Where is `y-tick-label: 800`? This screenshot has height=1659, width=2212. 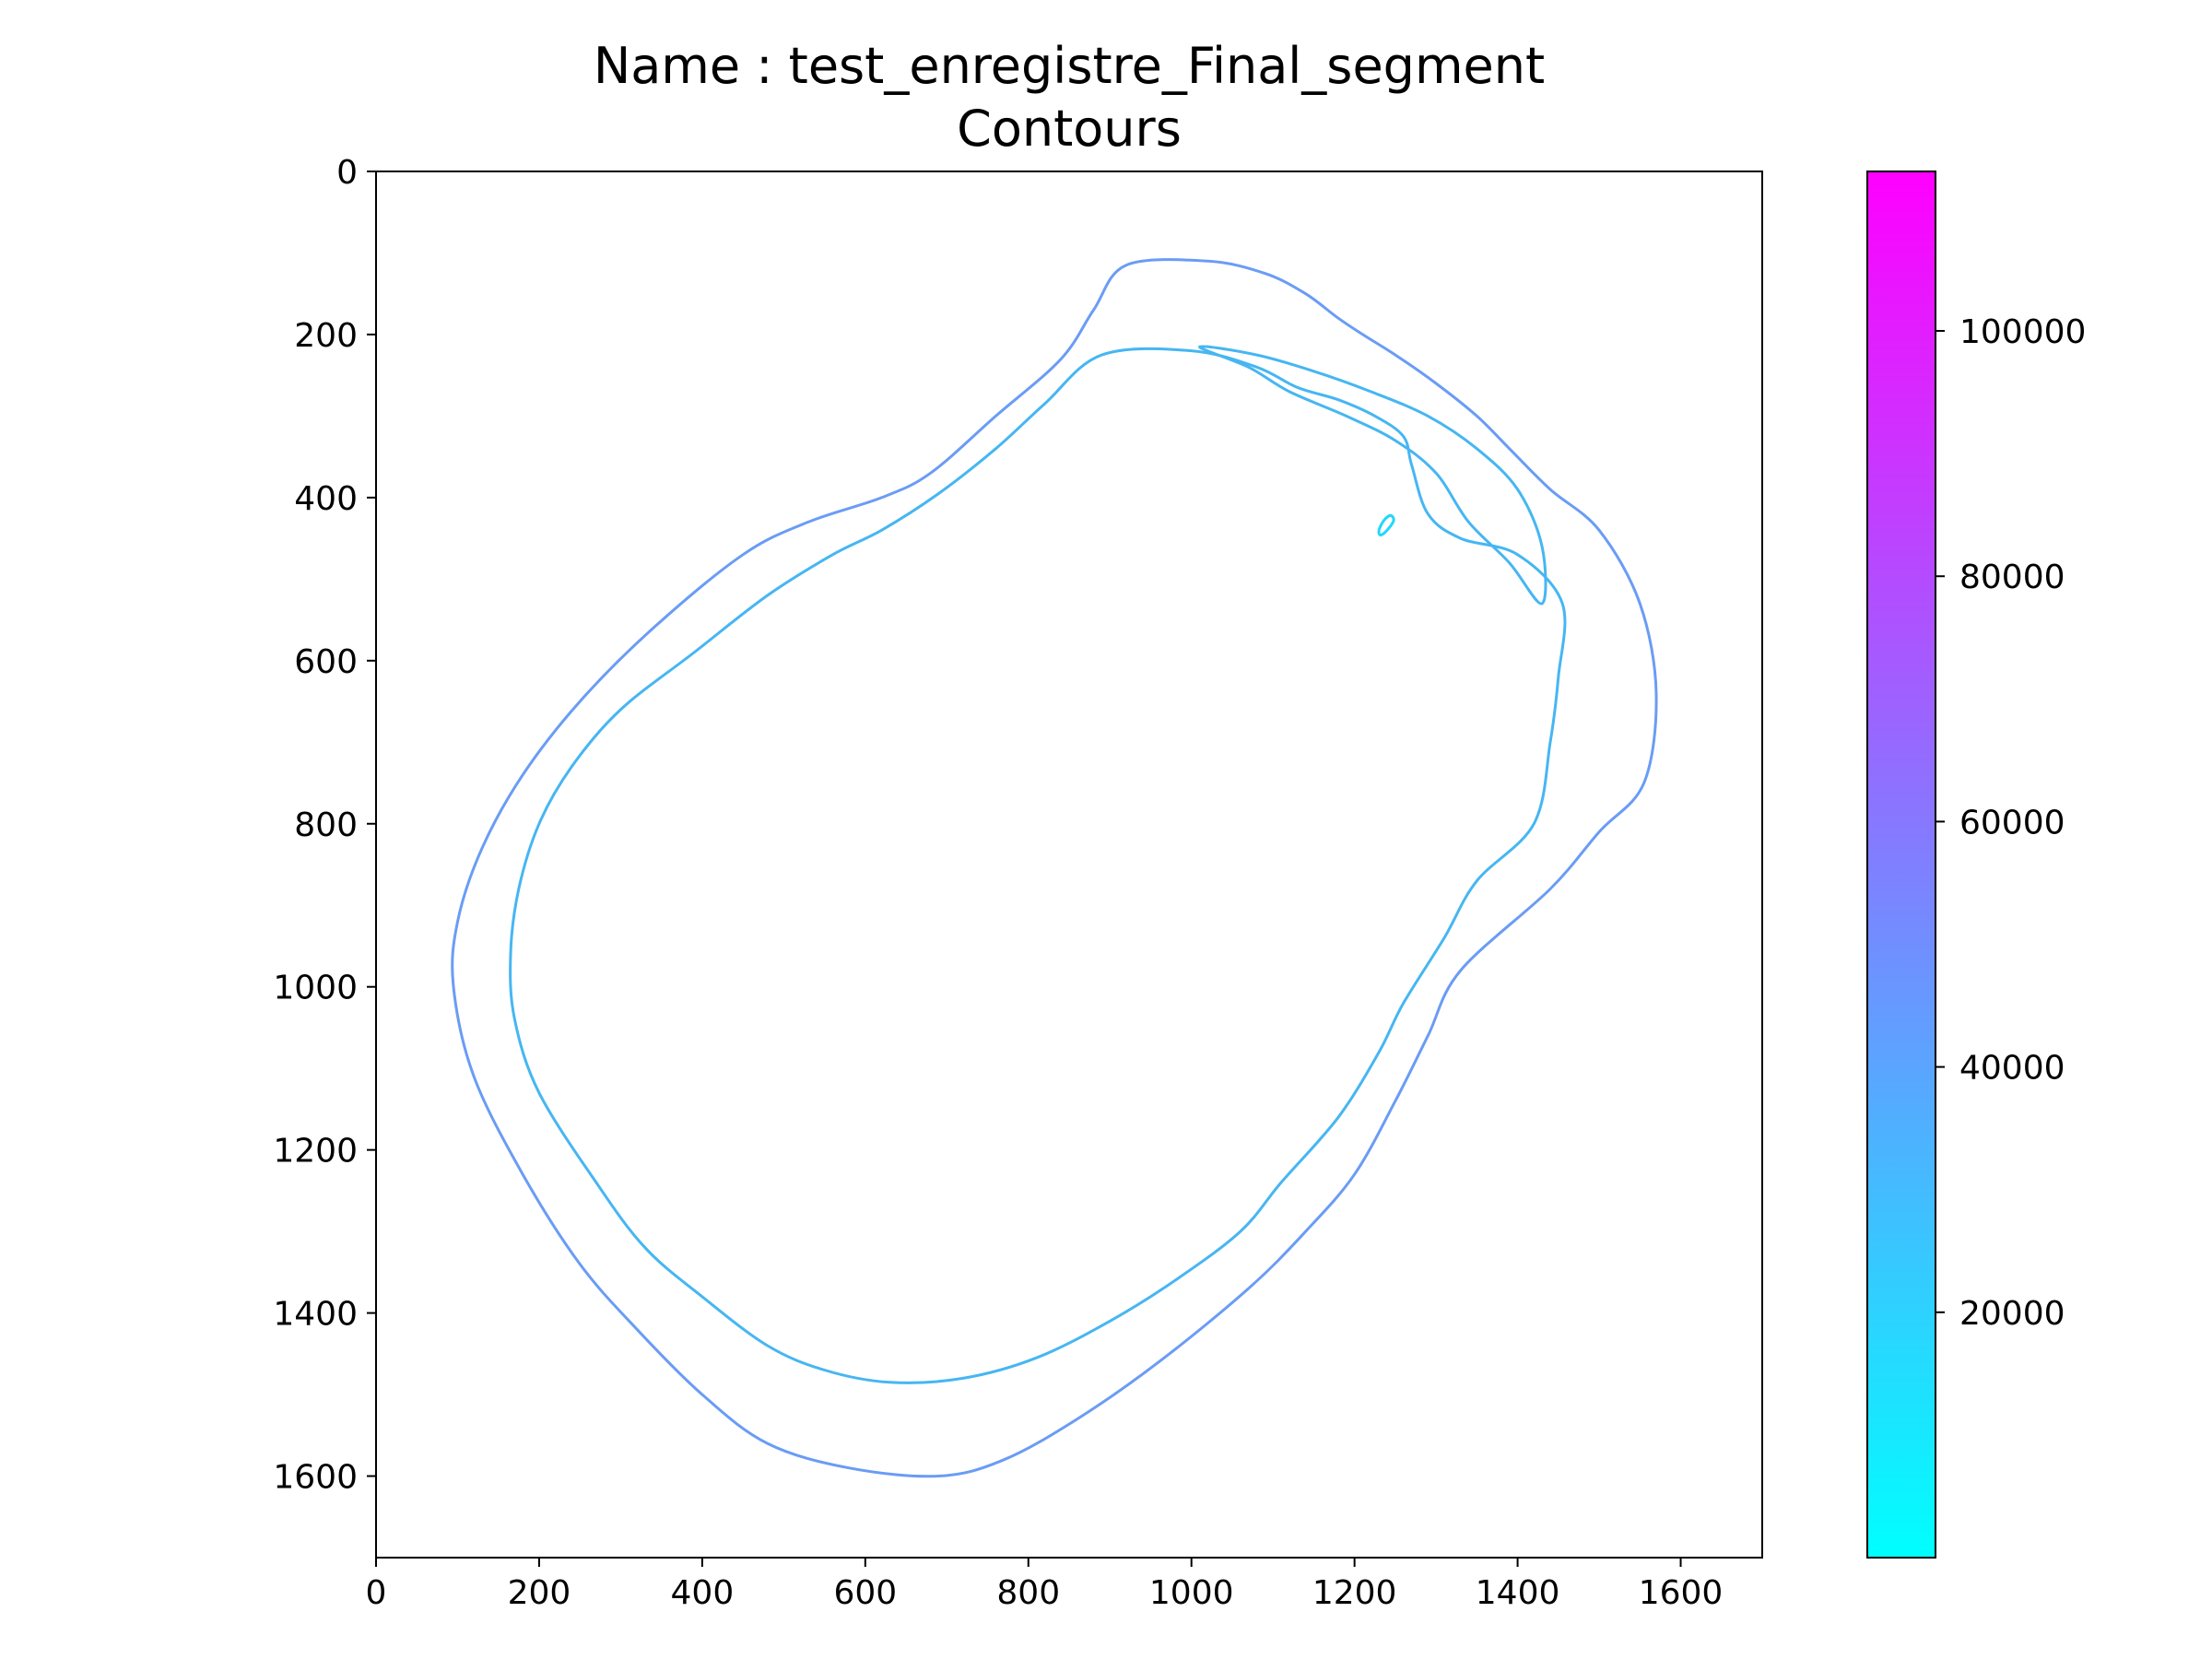 y-tick-label: 800 is located at coordinates (326, 825).